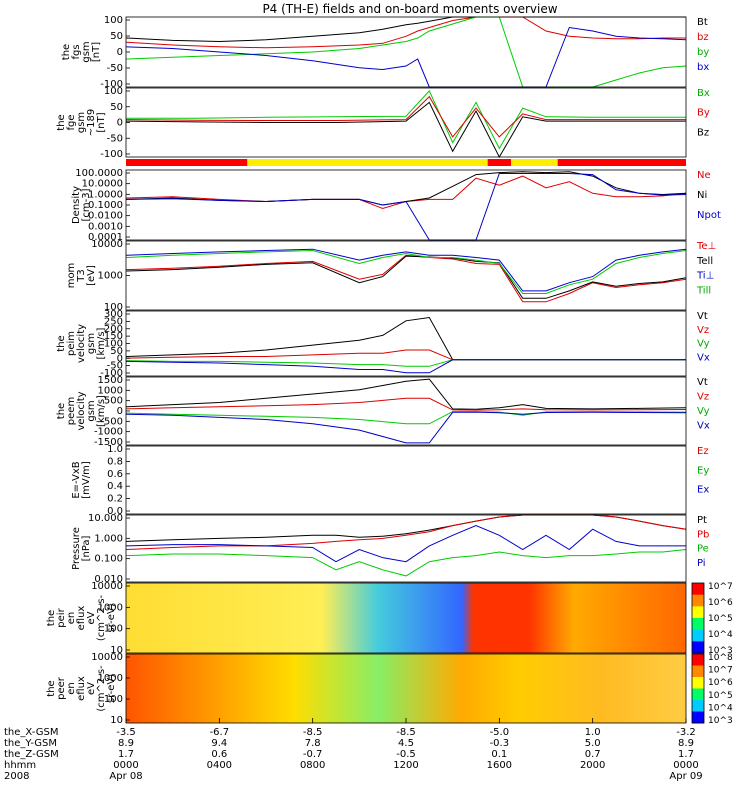  I want to click on ytick-label: 0.0010, so click(105, 226).